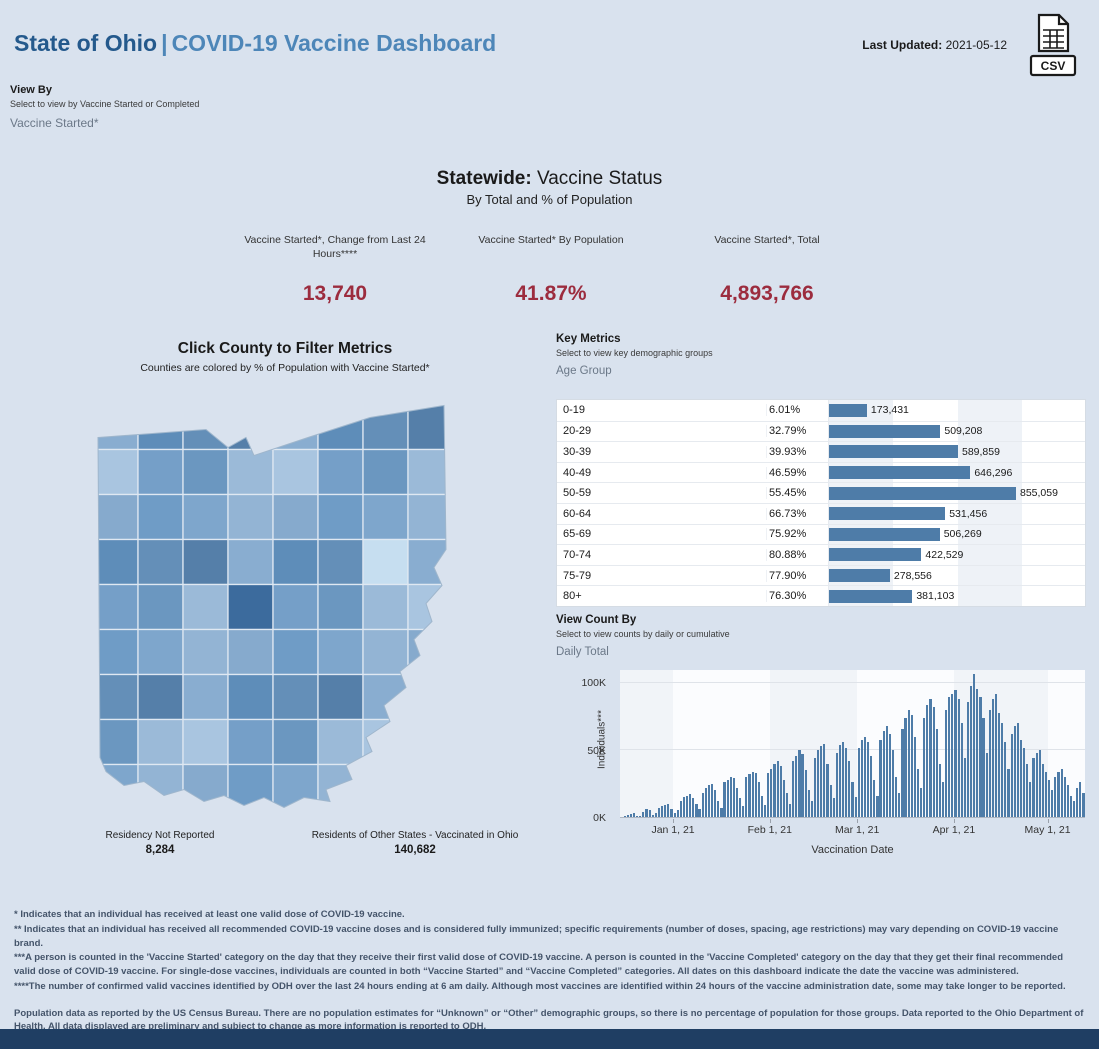 This screenshot has height=1049, width=1099. What do you see at coordinates (1053, 45) in the screenshot?
I see `csv-download-button: CSV` at bounding box center [1053, 45].